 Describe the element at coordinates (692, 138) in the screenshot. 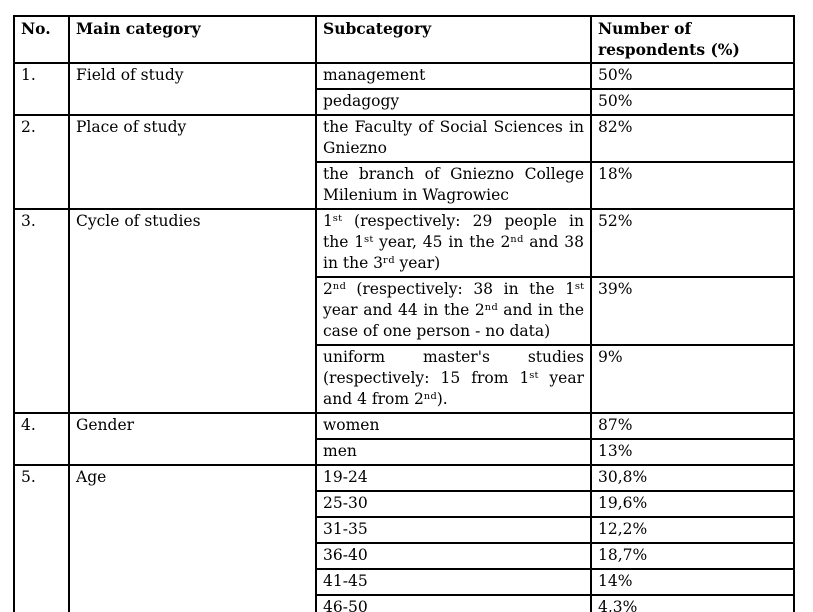

I see `value-cell: 82%` at that location.